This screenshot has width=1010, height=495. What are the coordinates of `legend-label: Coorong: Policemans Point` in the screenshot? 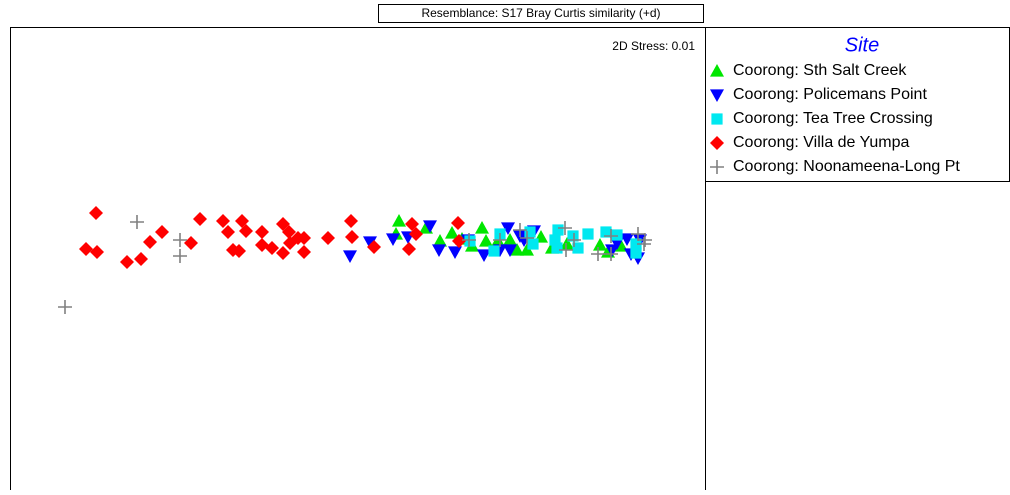 It's located at (830, 94).